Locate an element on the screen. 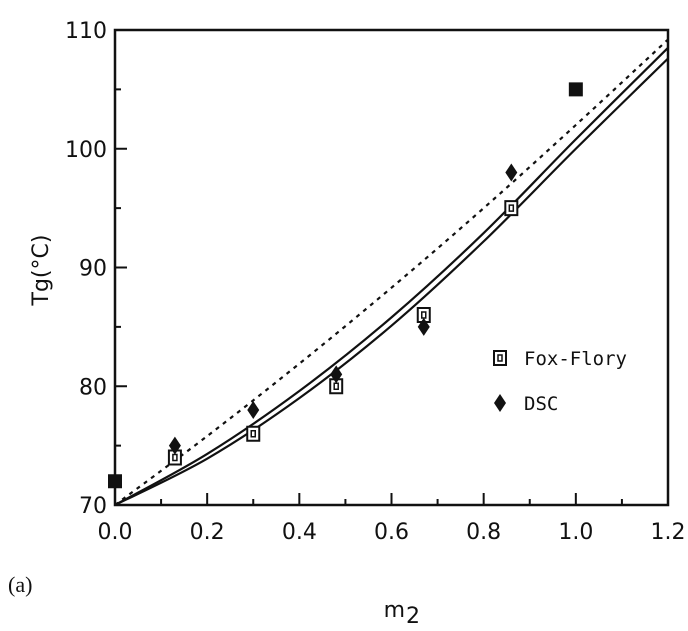 Image resolution: width=688 pixels, height=631 pixels. legend: Fox-Flory DSC is located at coordinates (560, 381).